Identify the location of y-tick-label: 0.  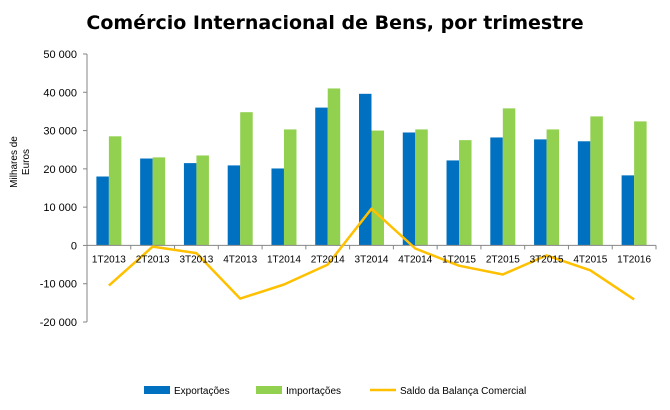
(74, 246).